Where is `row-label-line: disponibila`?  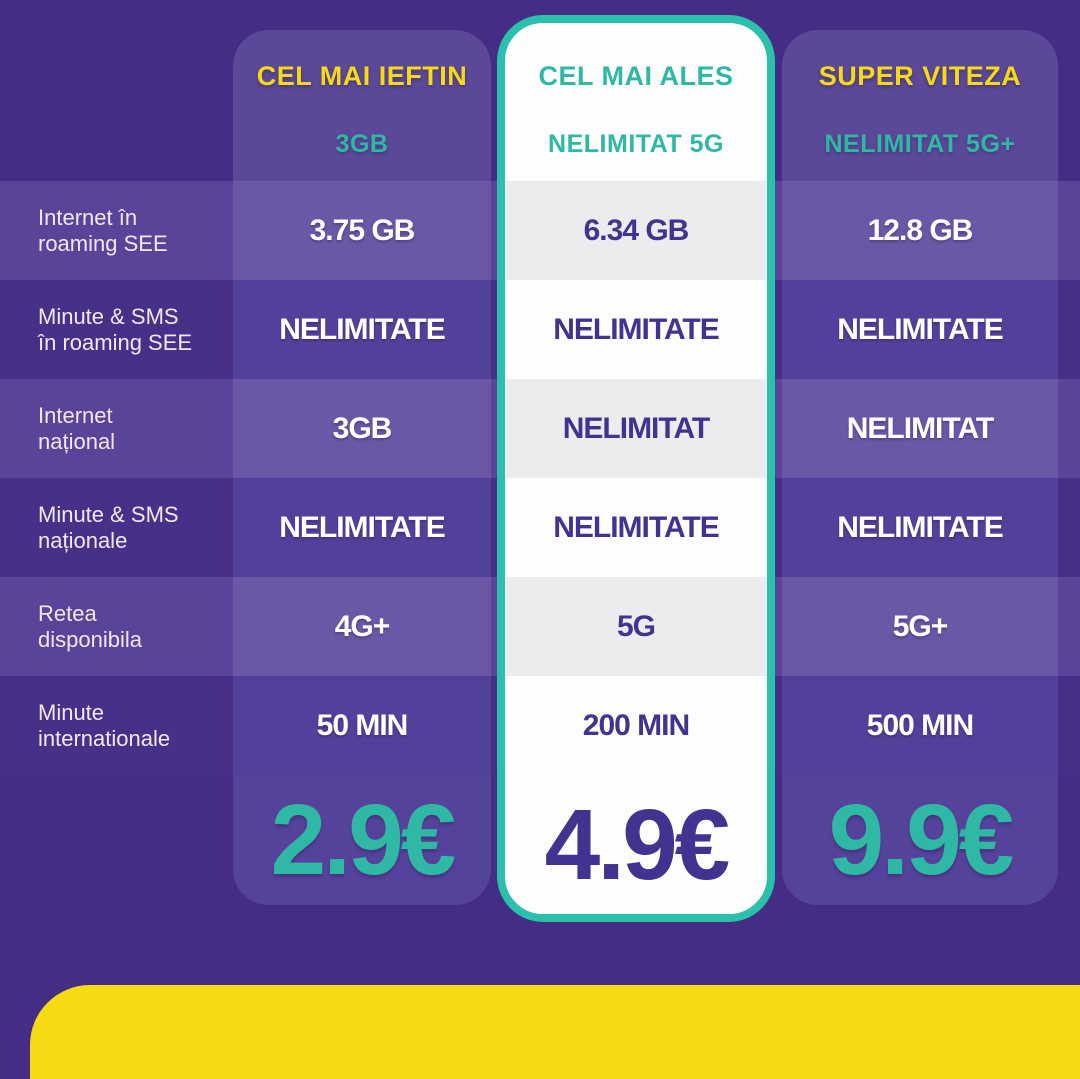 row-label-line: disponibila is located at coordinates (90, 639).